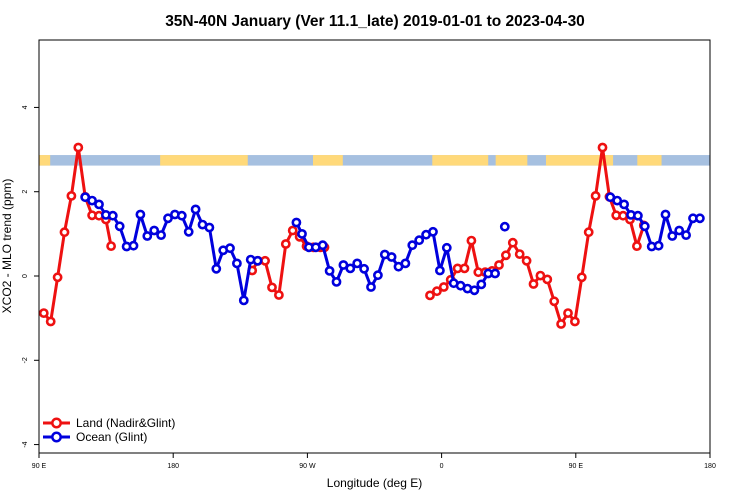 The height and width of the screenshot is (500, 750). I want to click on y-tick-label: 4, so click(25, 107).